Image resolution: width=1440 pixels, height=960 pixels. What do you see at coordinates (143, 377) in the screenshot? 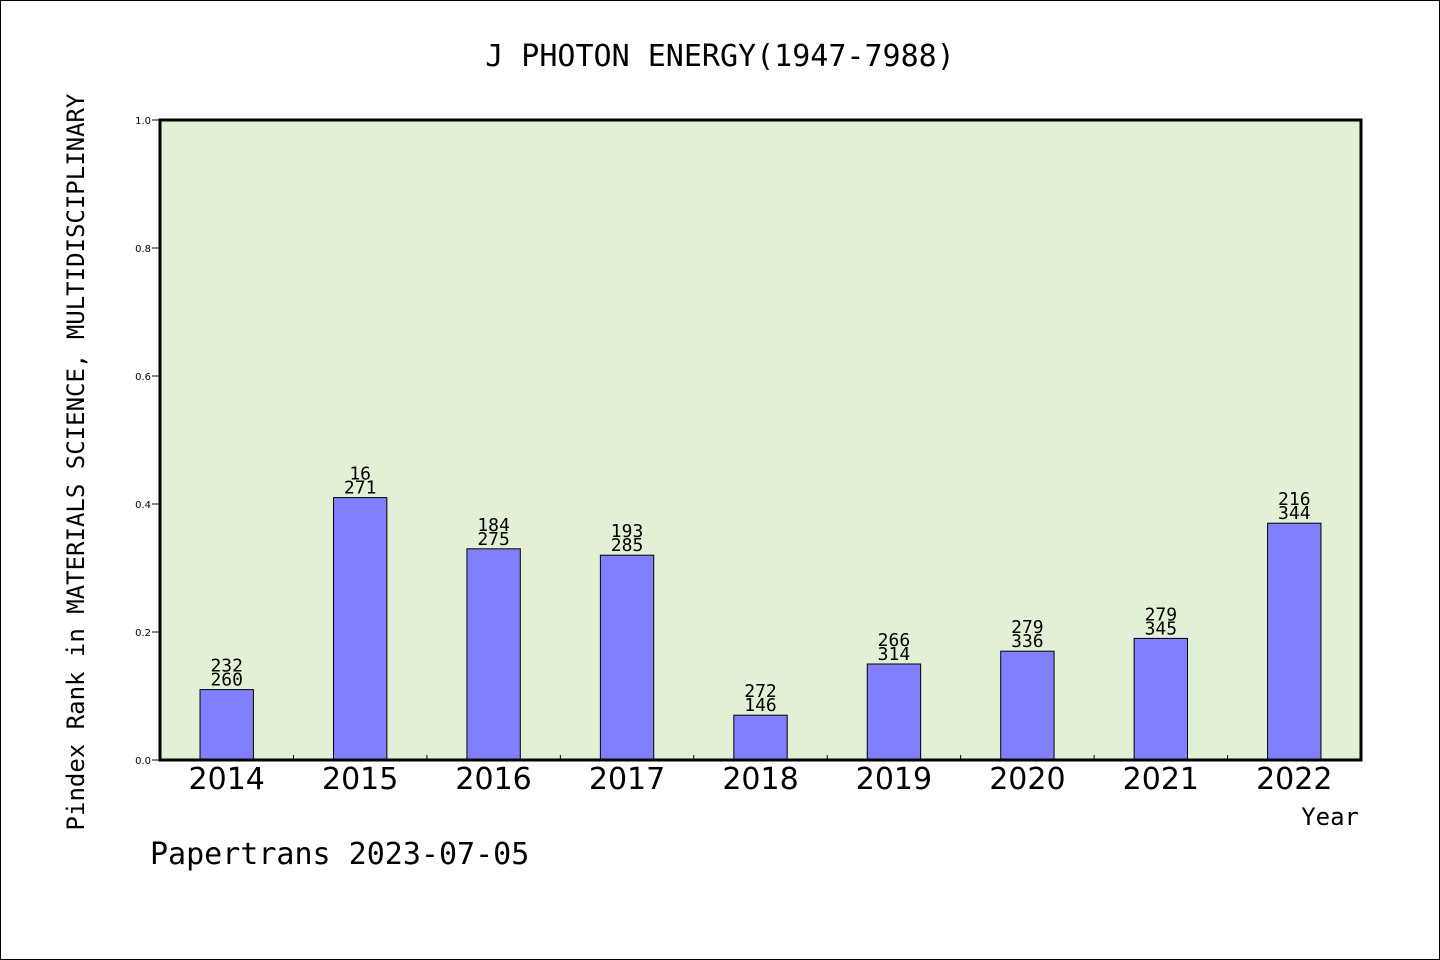
I see `y-tick-label: 0.6` at bounding box center [143, 377].